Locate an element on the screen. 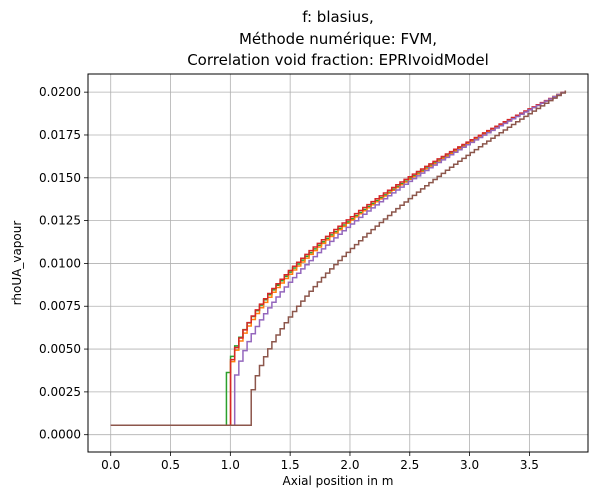  title-line-2: Méthode numérique: FVM, is located at coordinates (338, 39).